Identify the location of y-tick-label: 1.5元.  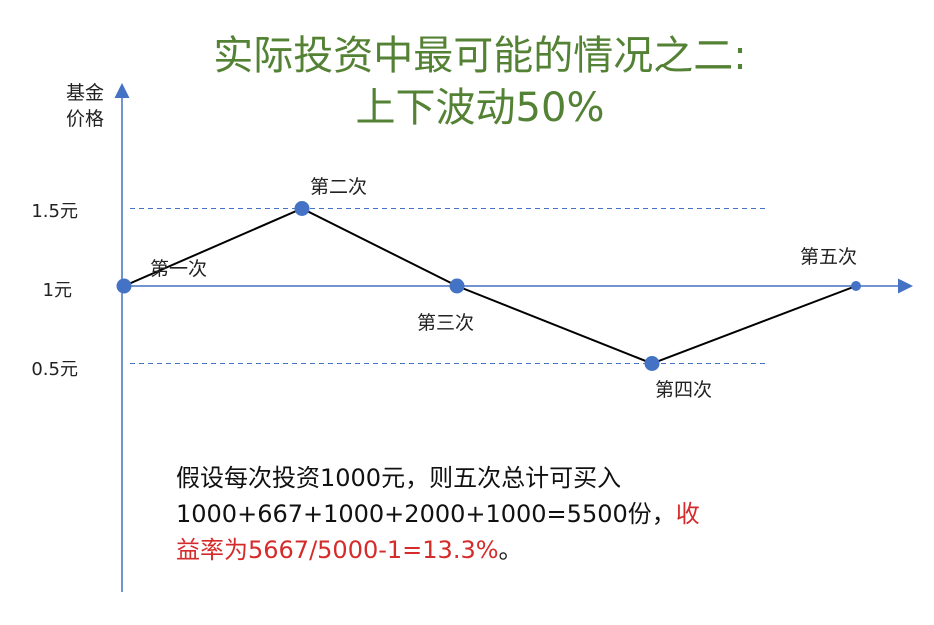
(54, 211).